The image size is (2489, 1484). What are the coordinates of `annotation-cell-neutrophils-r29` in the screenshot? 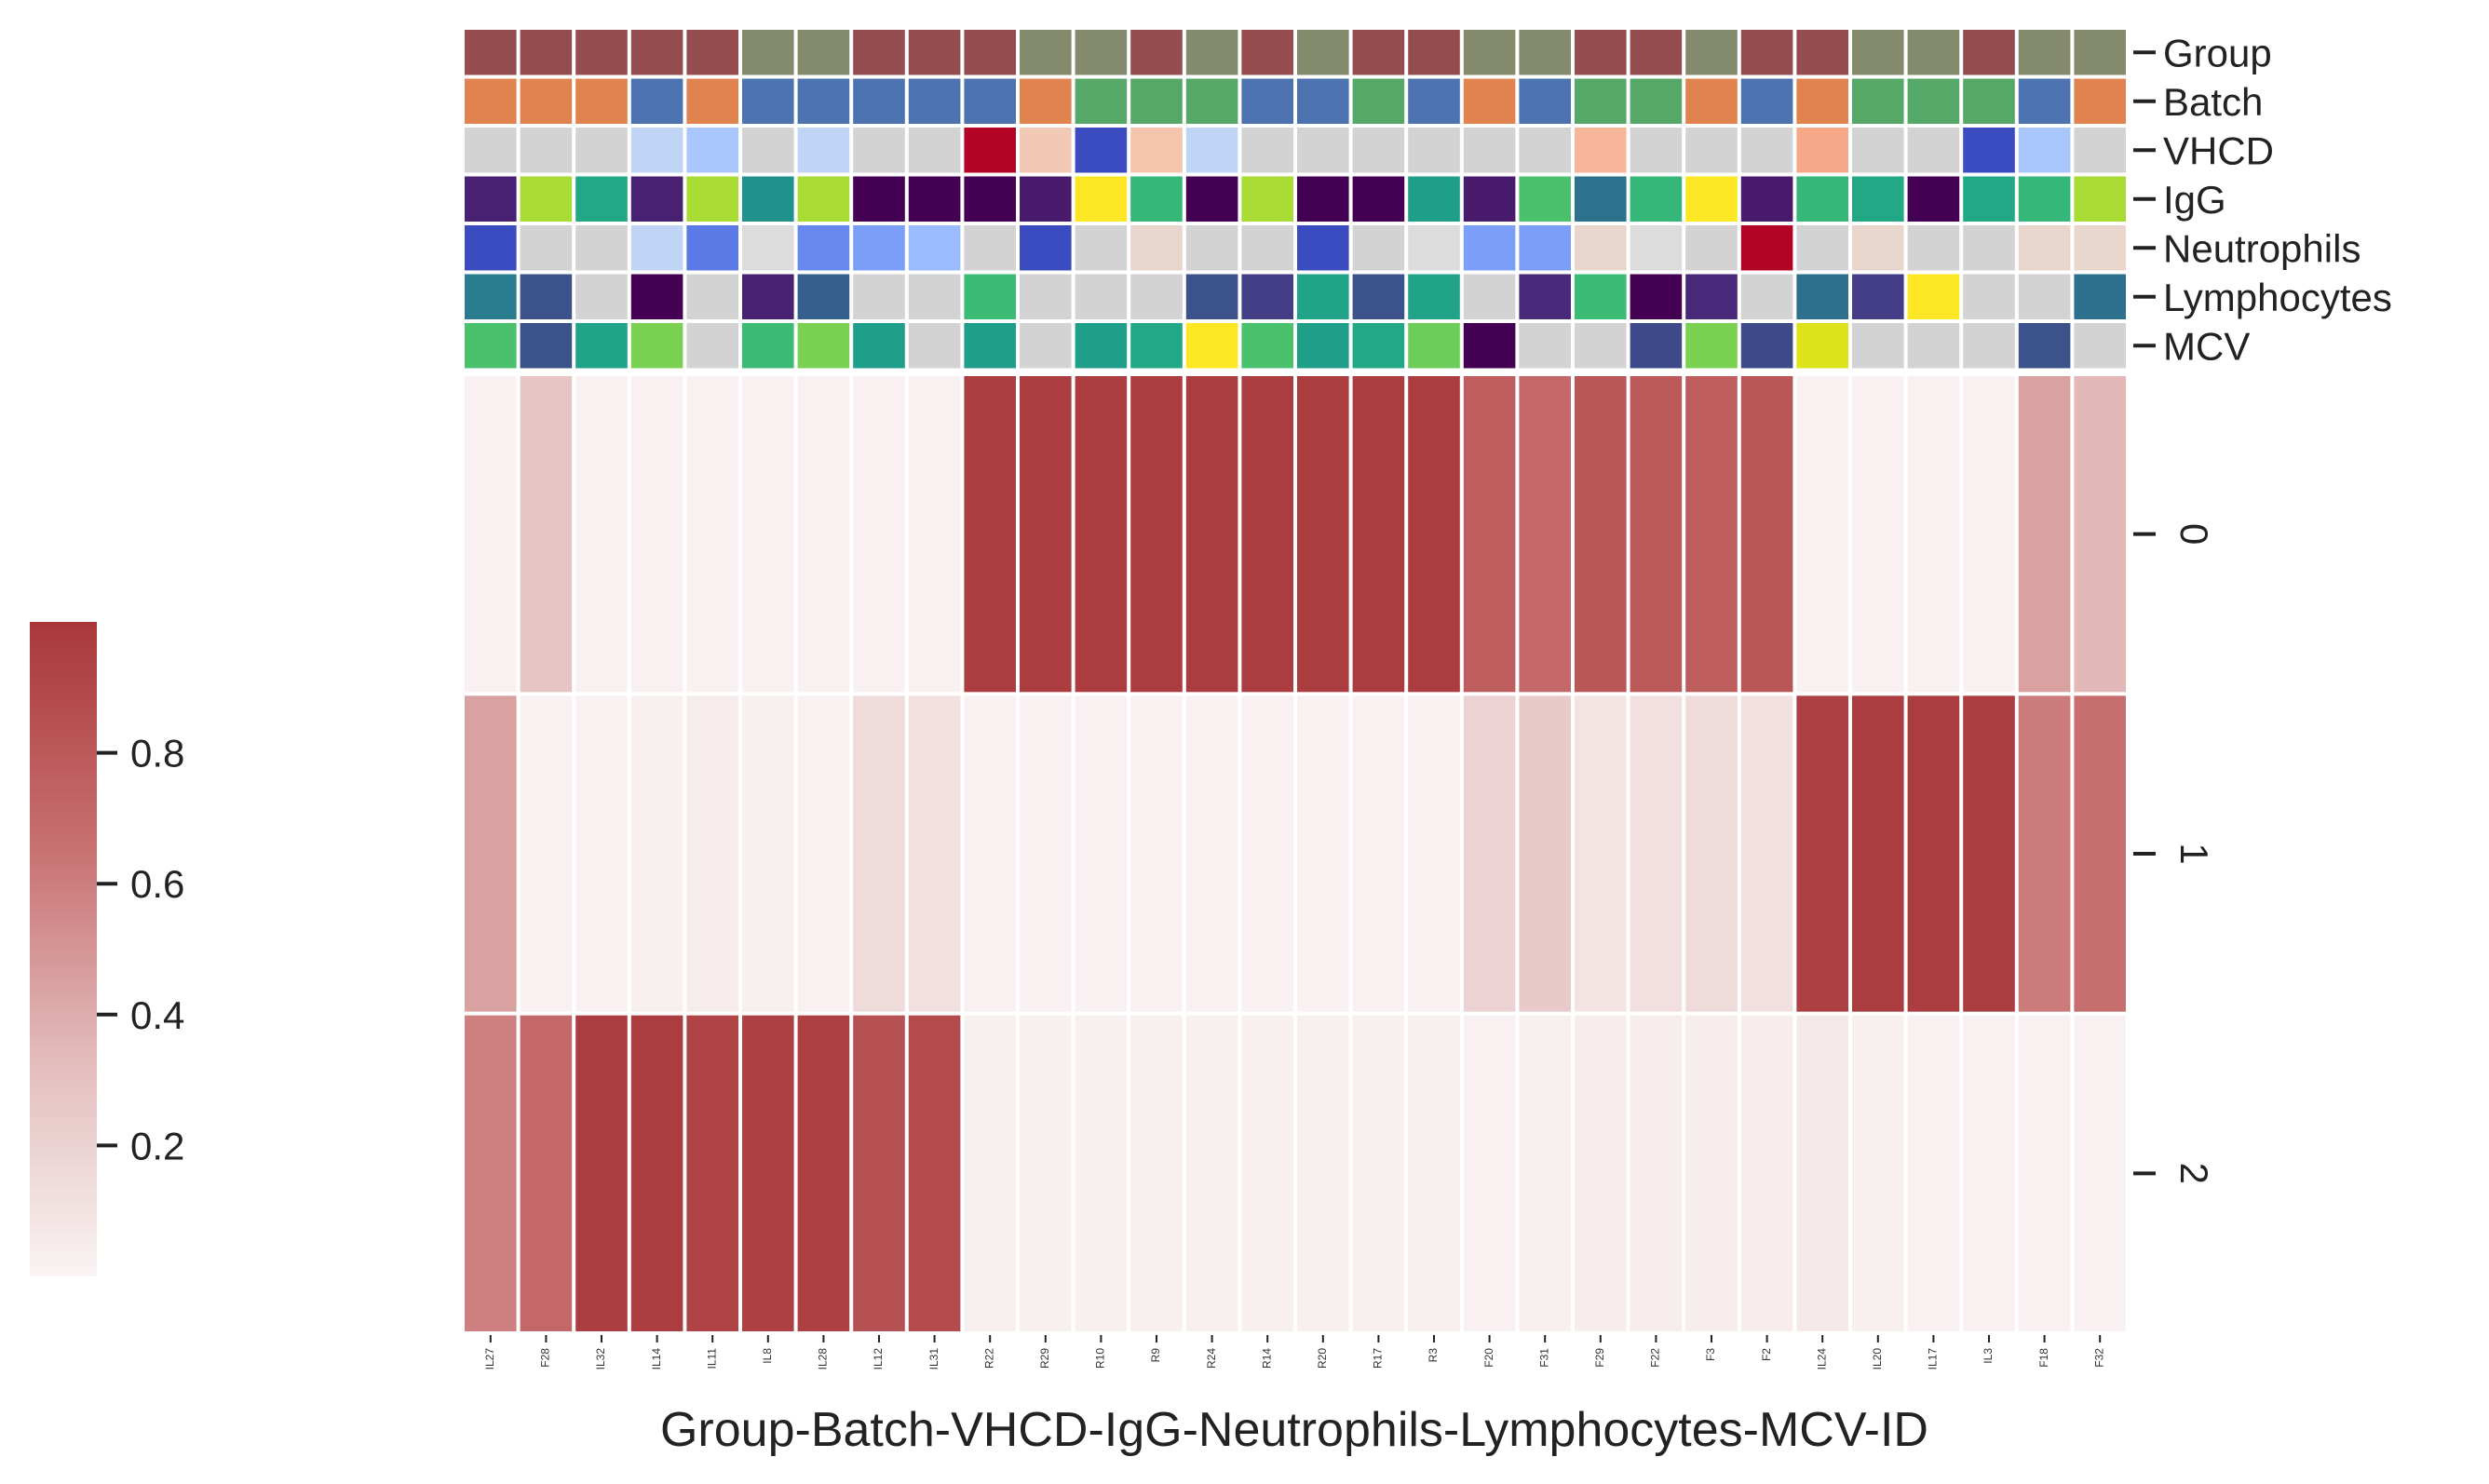 It's located at (1046, 248).